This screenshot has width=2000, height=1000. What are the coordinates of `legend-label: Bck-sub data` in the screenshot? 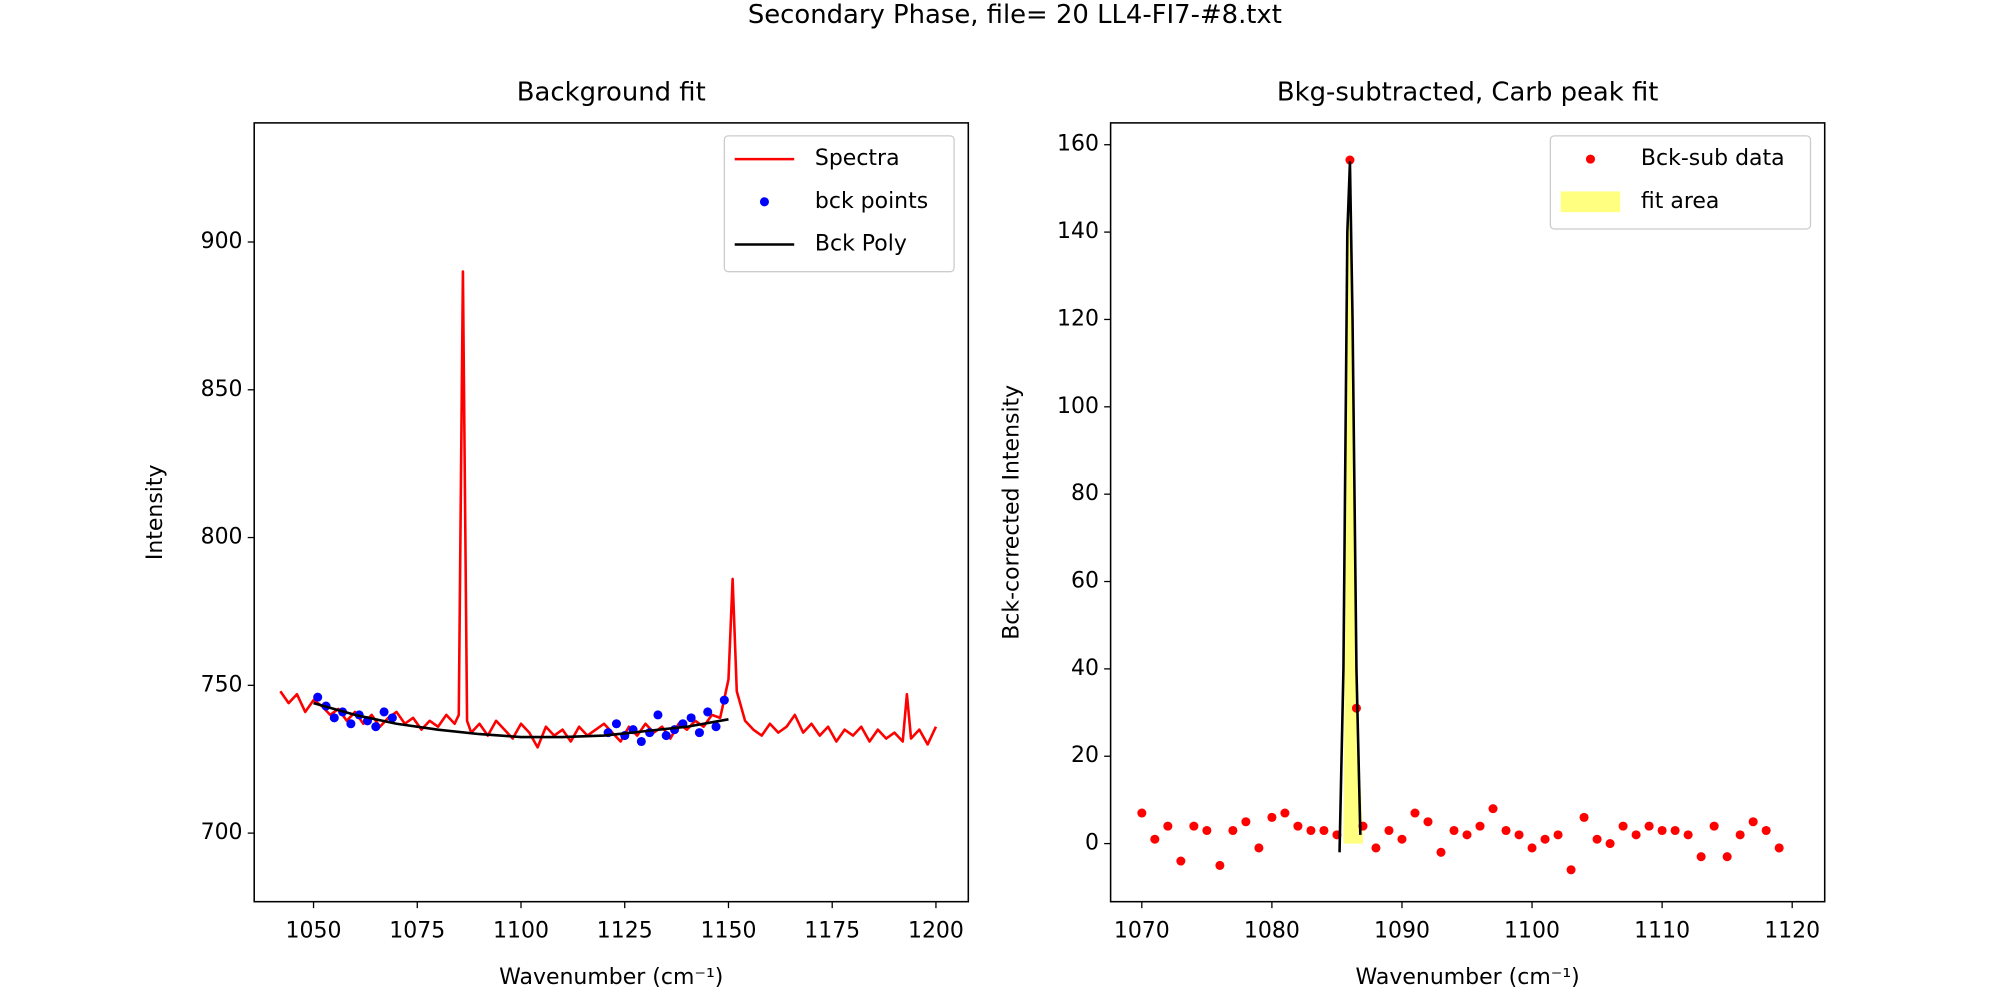 It's located at (1713, 158).